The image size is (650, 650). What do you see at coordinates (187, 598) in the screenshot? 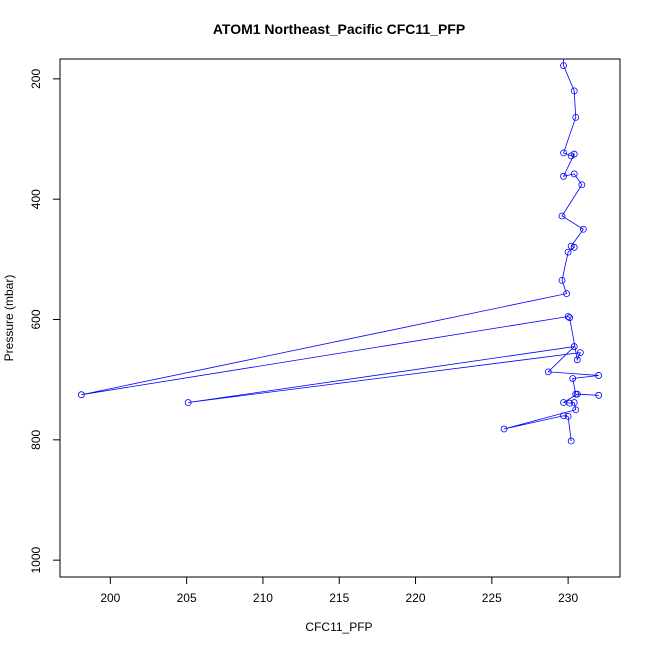
I see `x-tick-label: 205` at bounding box center [187, 598].